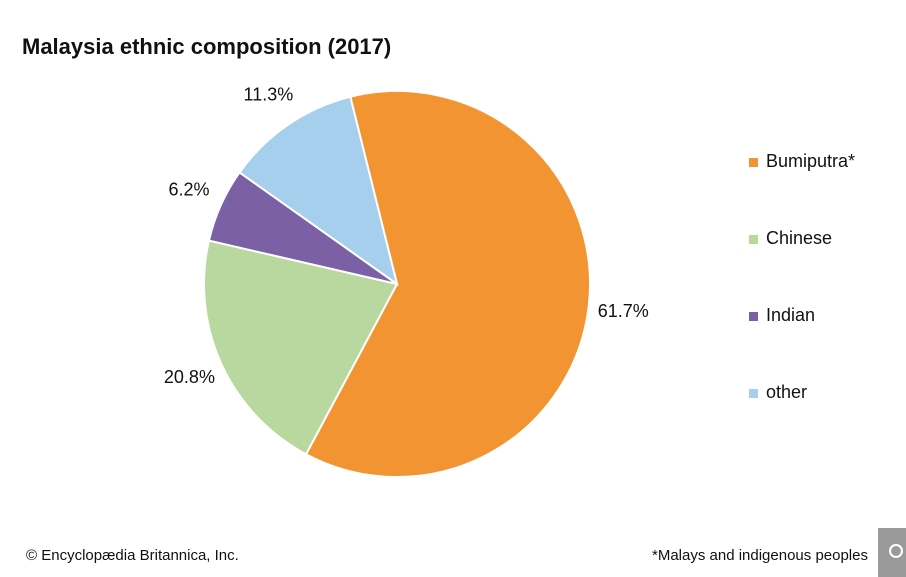  What do you see at coordinates (896, 551) in the screenshot?
I see `overlay-icon-glyph` at bounding box center [896, 551].